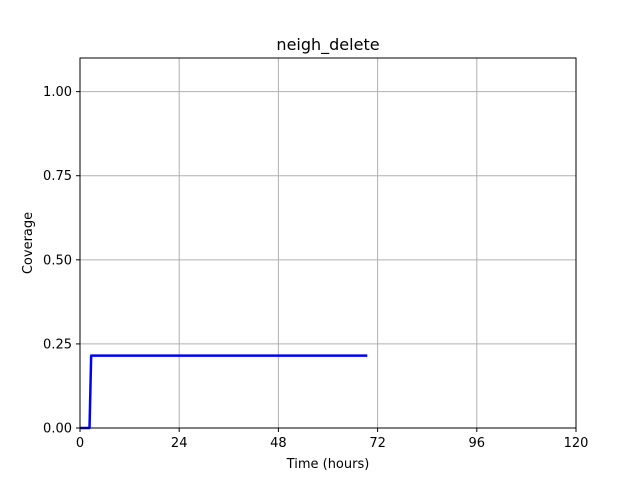 Image resolution: width=640 pixels, height=480 pixels. Describe the element at coordinates (179, 443) in the screenshot. I see `x-tick-label: 24` at that location.